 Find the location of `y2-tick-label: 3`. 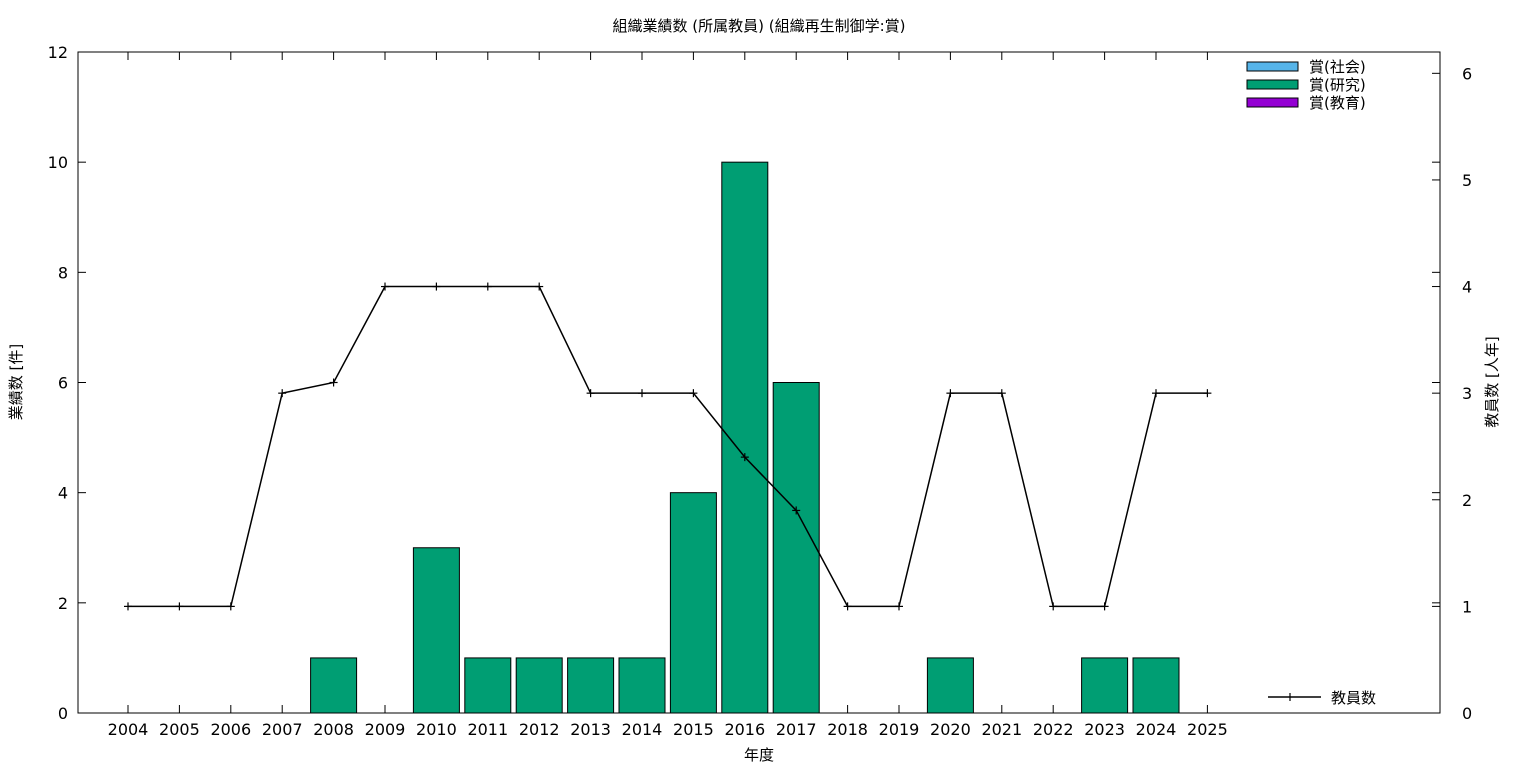

y2-tick-label: 3 is located at coordinates (1467, 393).